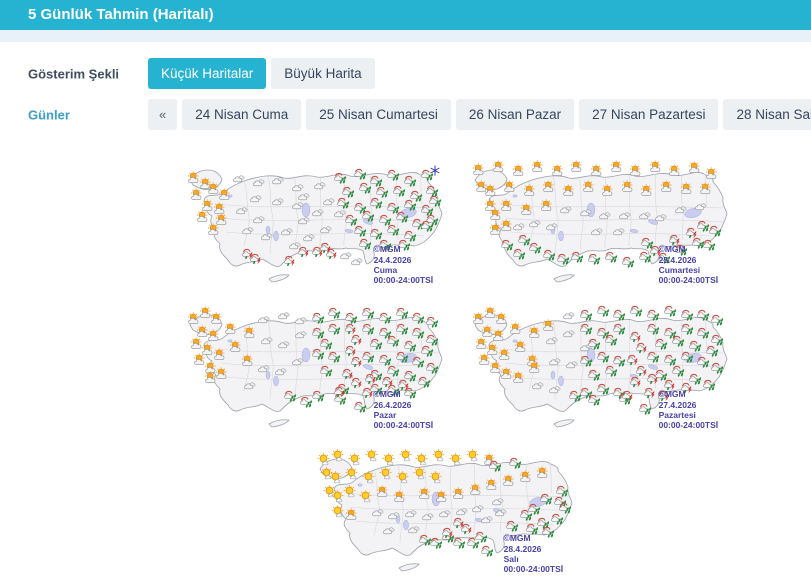  Describe the element at coordinates (392, 404) in the screenshot. I see `map-date: 26.4.2026` at that location.